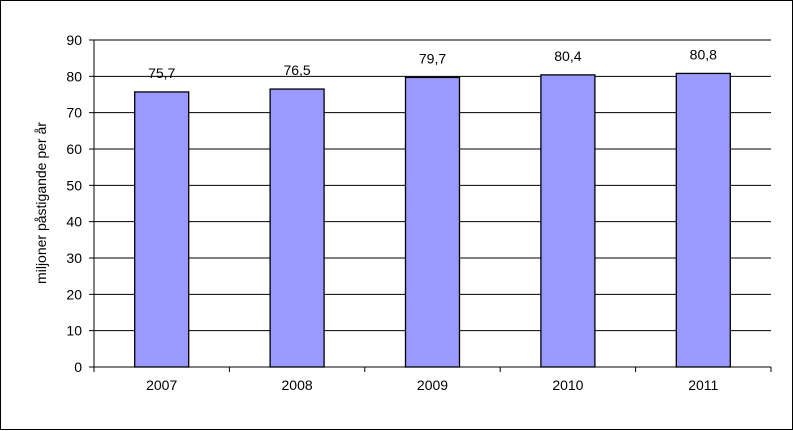 Image resolution: width=793 pixels, height=431 pixels. What do you see at coordinates (74, 113) in the screenshot?
I see `y-tick-label: 70` at bounding box center [74, 113].